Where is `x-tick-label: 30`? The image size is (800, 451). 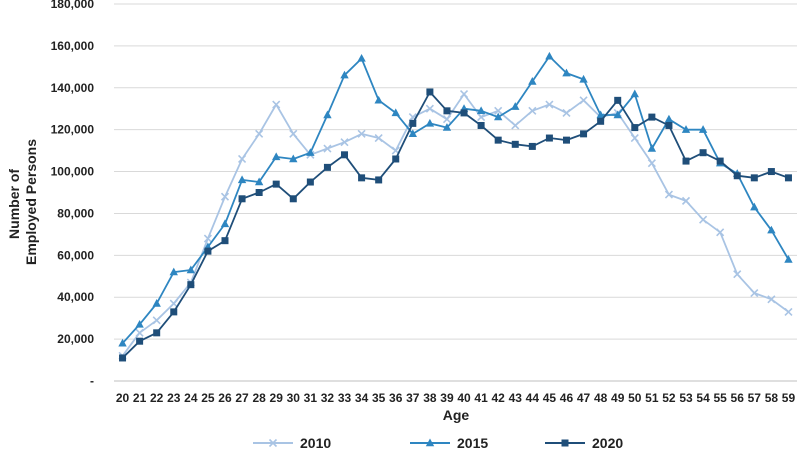
x-tick-label: 30 is located at coordinates (294, 398).